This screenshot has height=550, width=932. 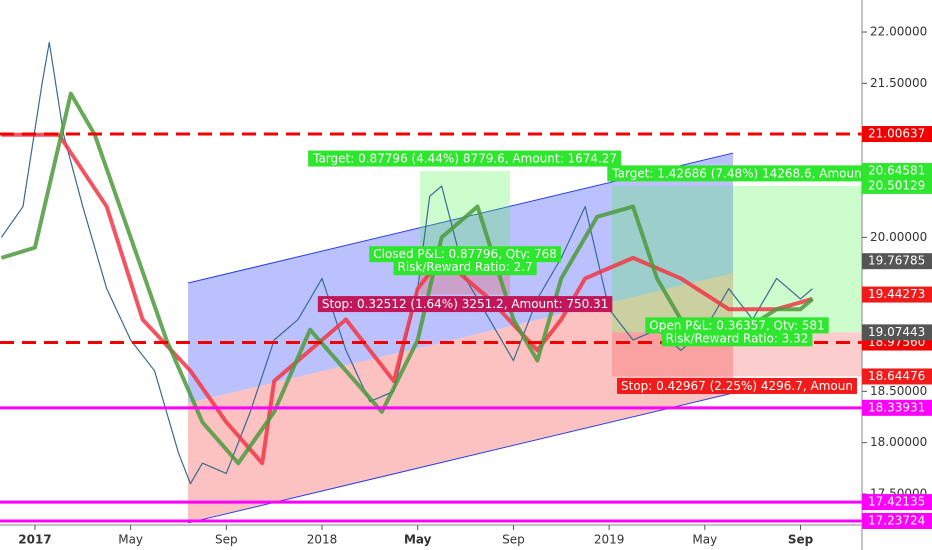 What do you see at coordinates (898, 32) in the screenshot?
I see `y-tick-label: 22.00000` at bounding box center [898, 32].